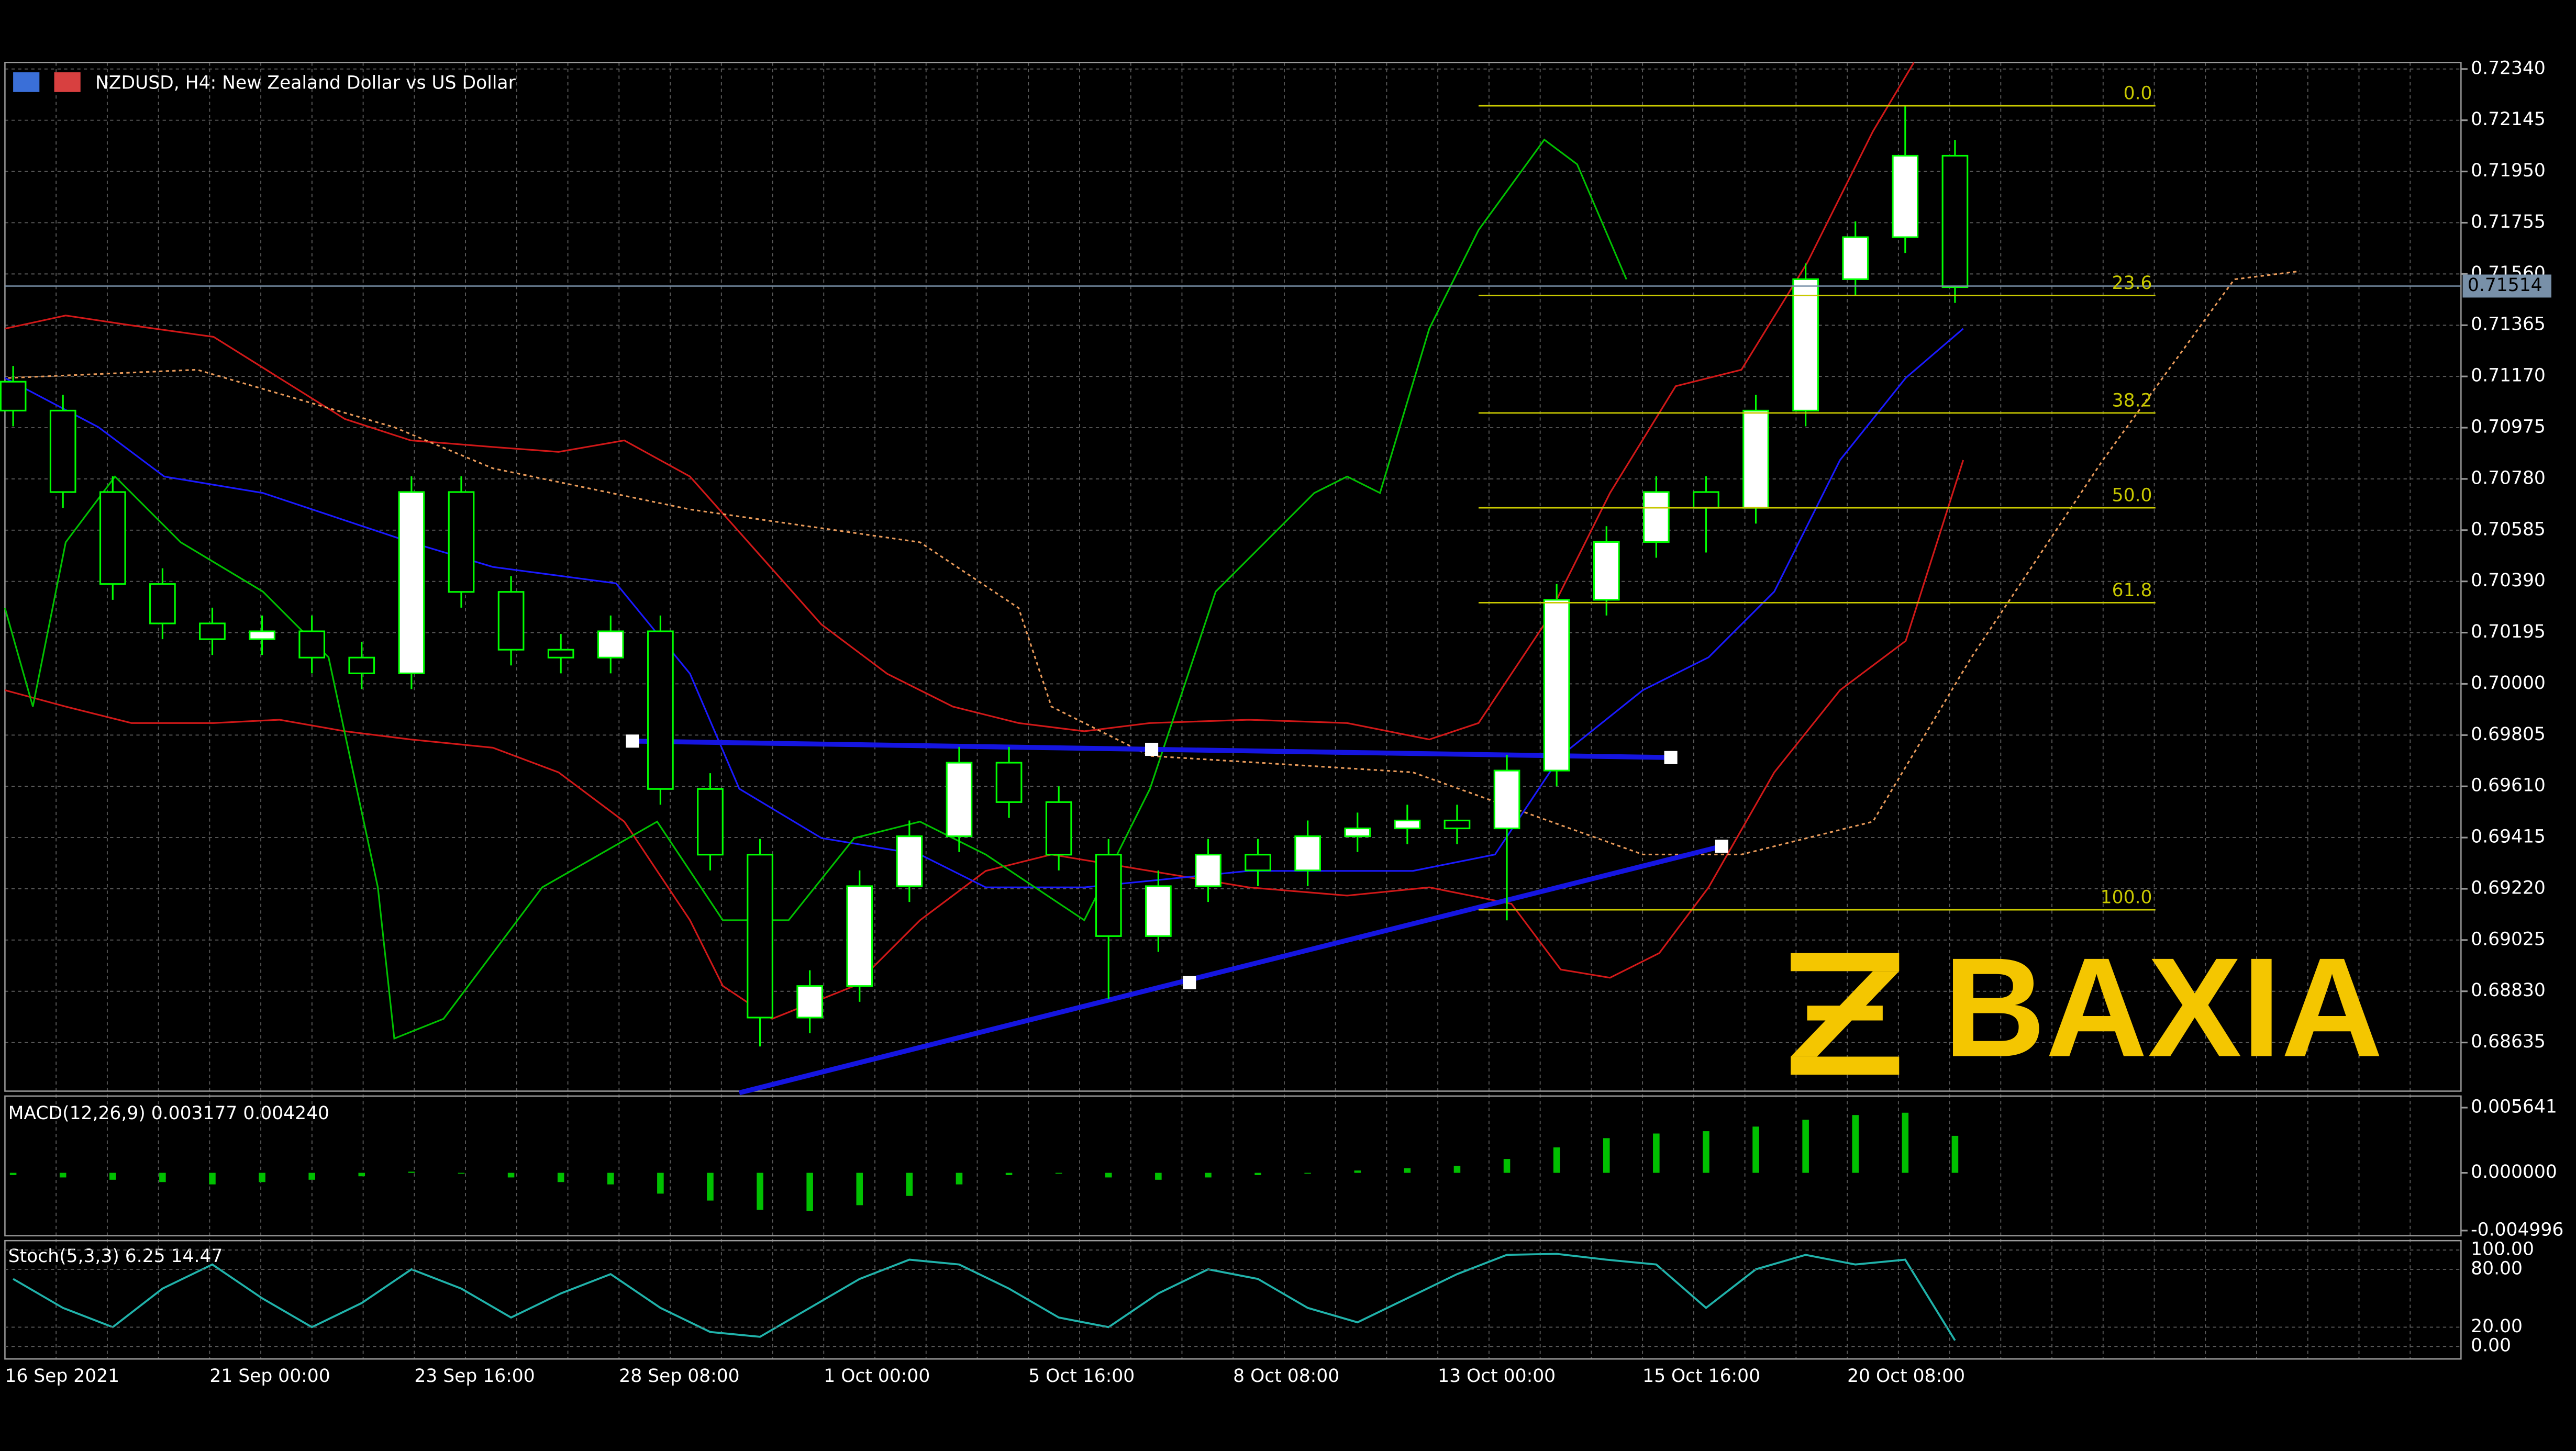 The image size is (2576, 1451). Describe the element at coordinates (1701, 1377) in the screenshot. I see `x-tick-label: 15 Oct 16:00` at that location.